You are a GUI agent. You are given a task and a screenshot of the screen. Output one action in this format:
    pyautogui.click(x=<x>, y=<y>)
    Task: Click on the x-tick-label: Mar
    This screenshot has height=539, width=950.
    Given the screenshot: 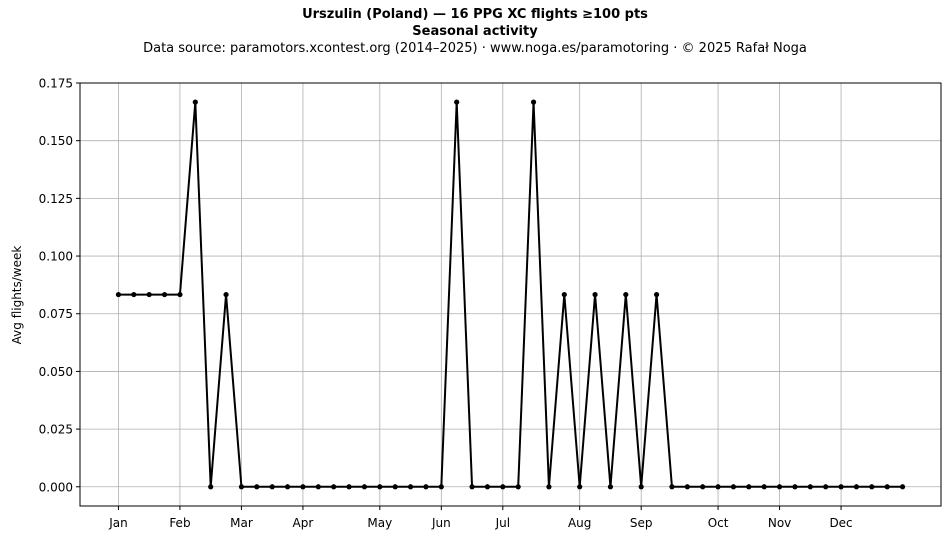 What is the action you would take?
    pyautogui.click(x=241, y=523)
    